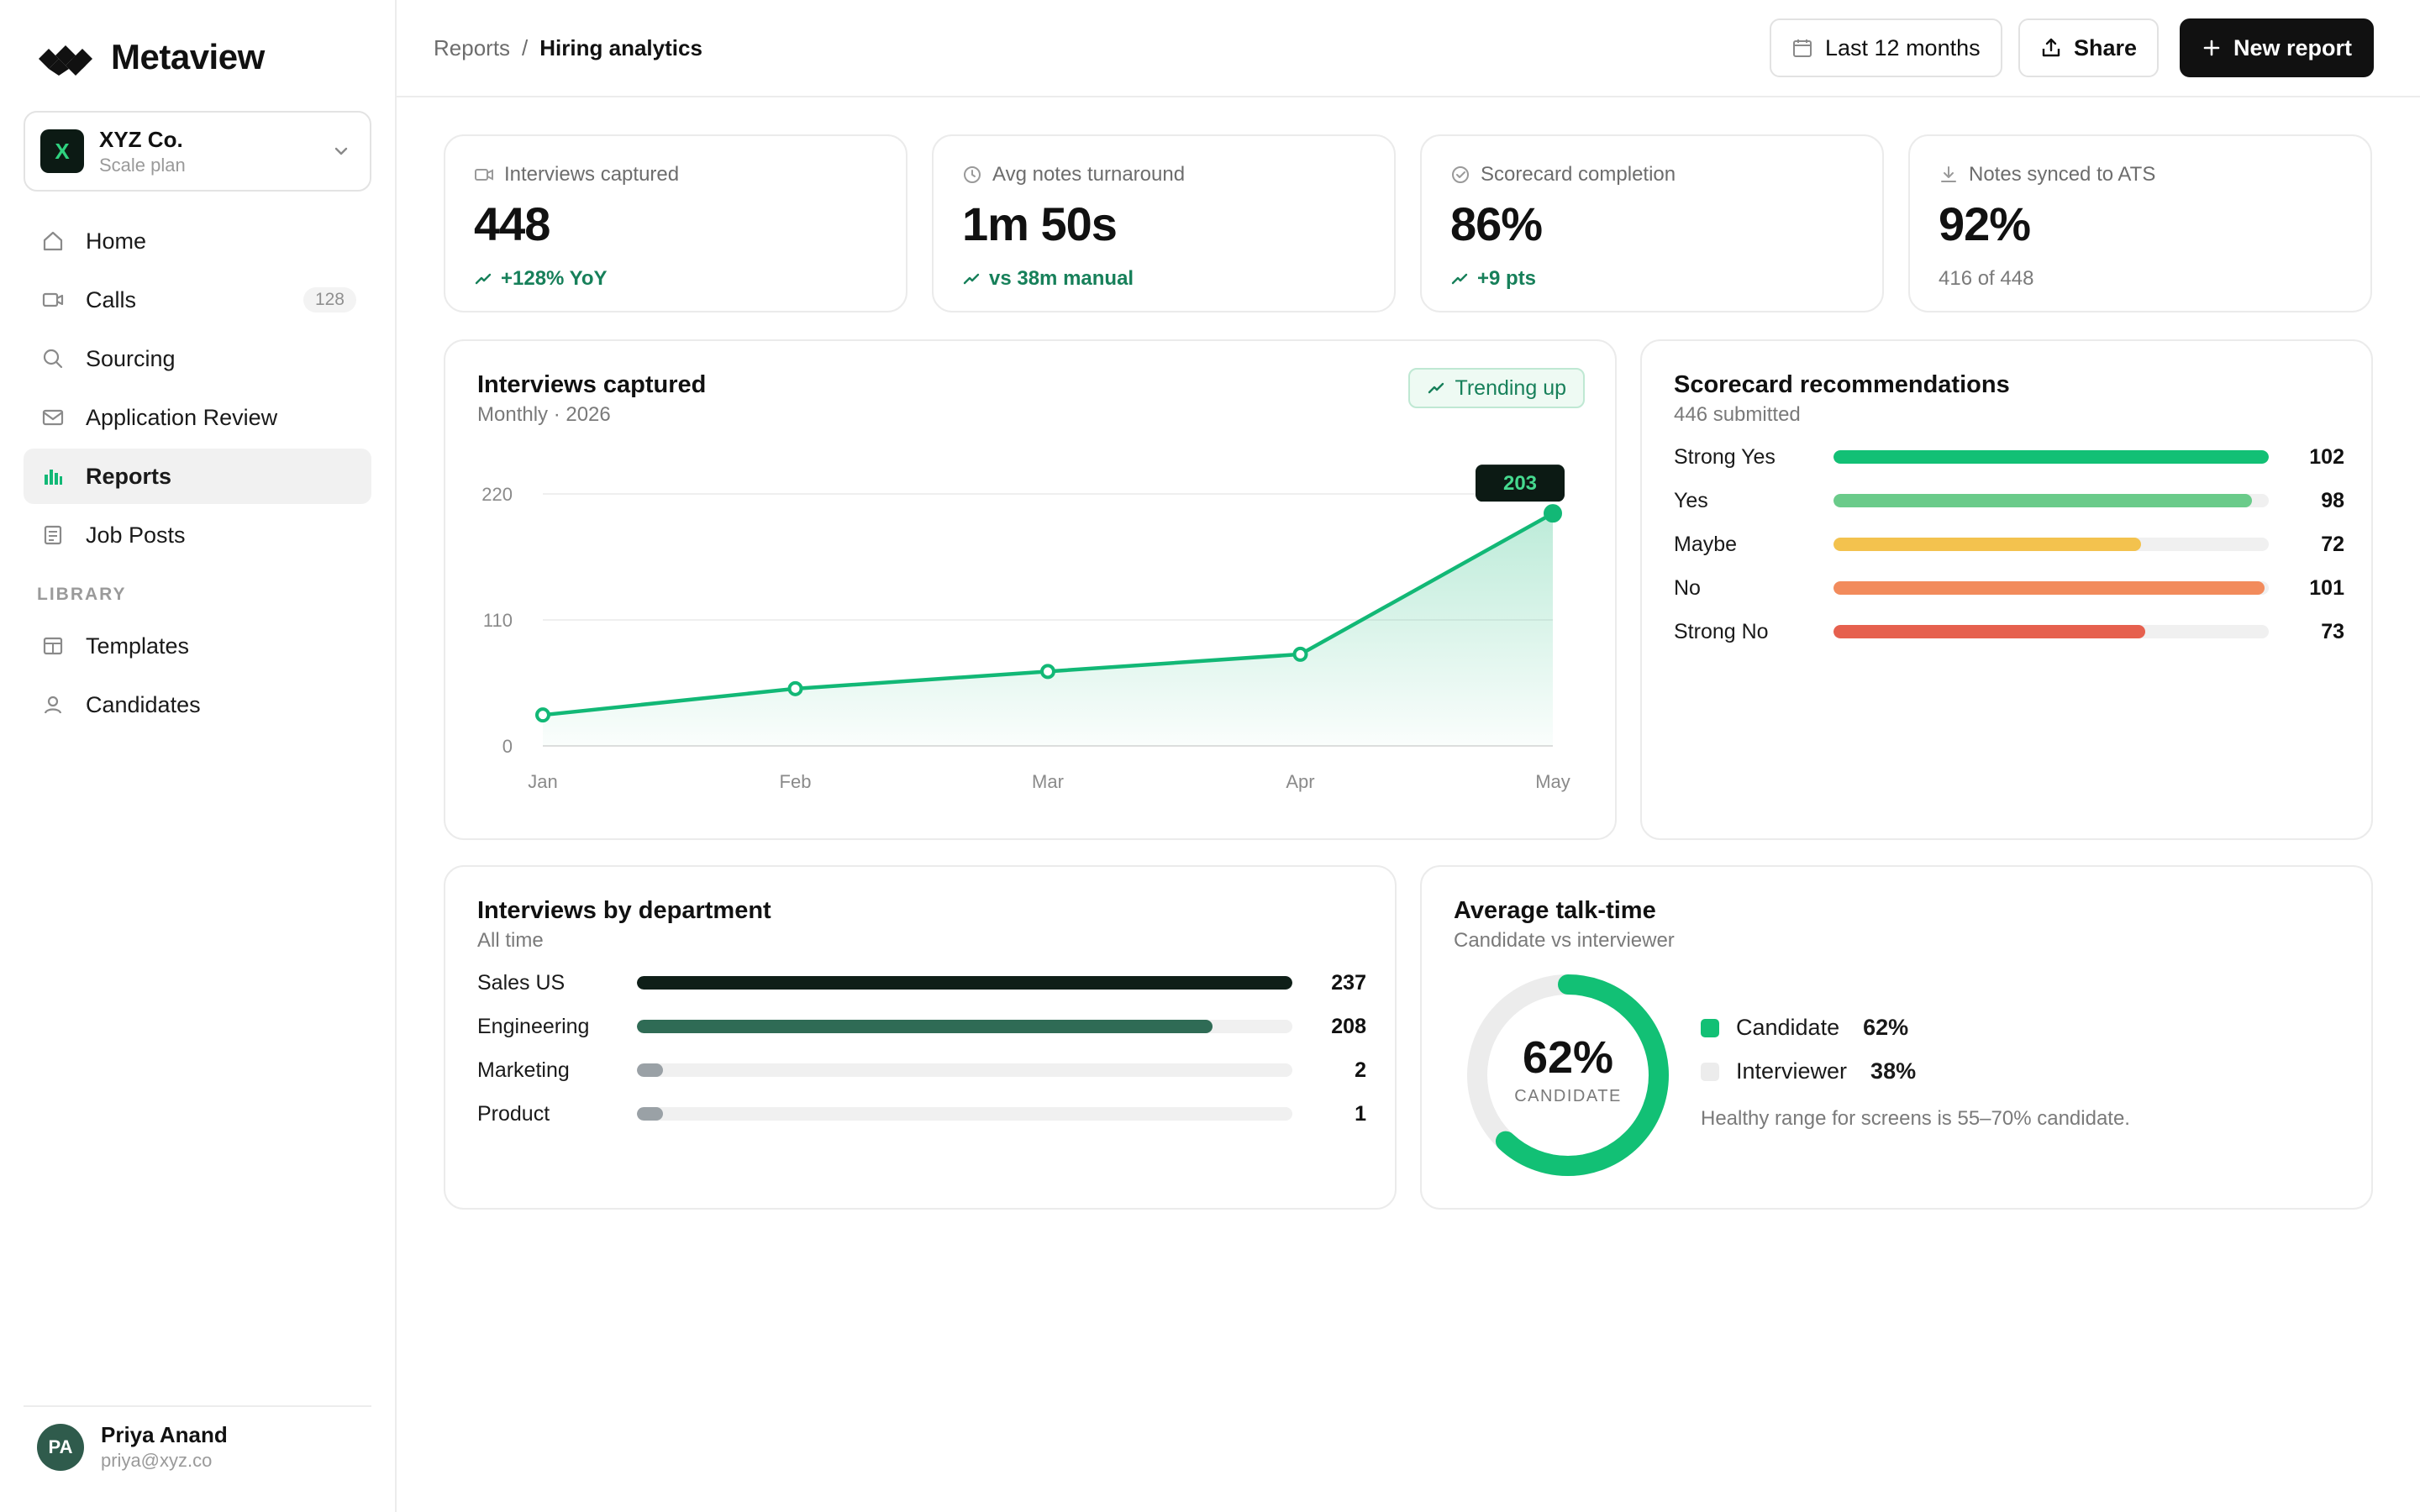 This screenshot has width=2420, height=1512. I want to click on card-subtitle: Monthly · 2026, so click(544, 414).